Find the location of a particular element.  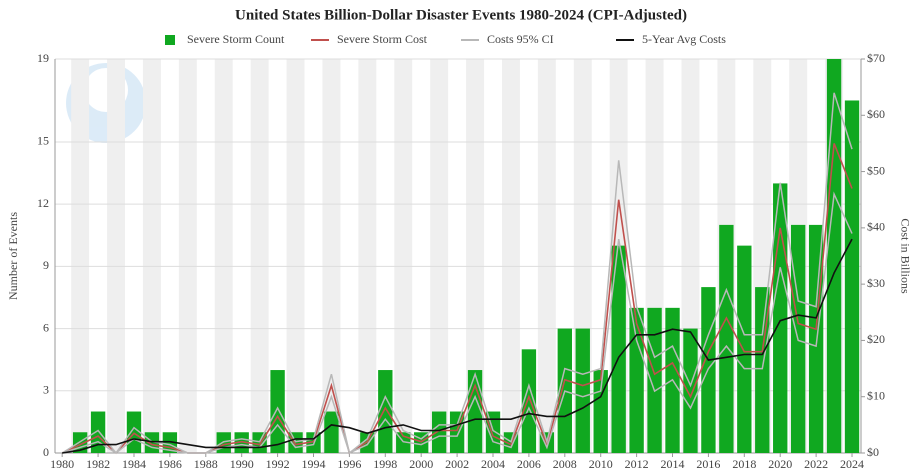

x-tick-label: 1990 is located at coordinates (242, 464).